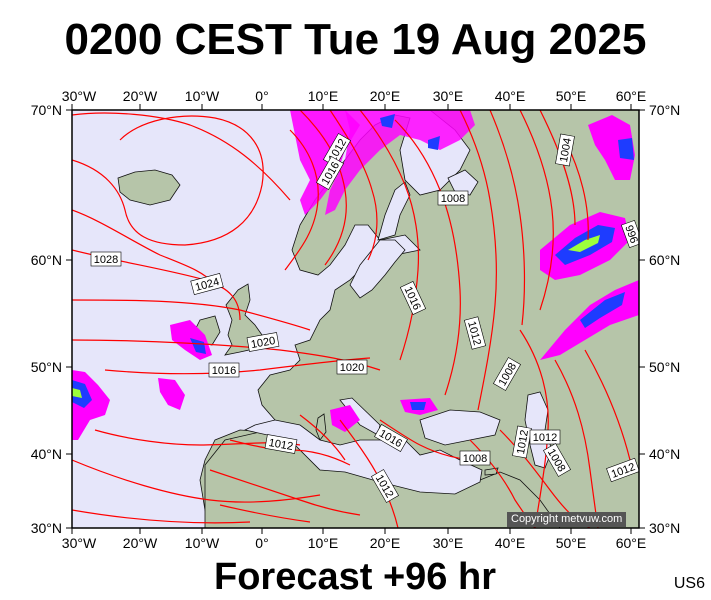  I want to click on isobar-label: 1004, so click(565, 150).